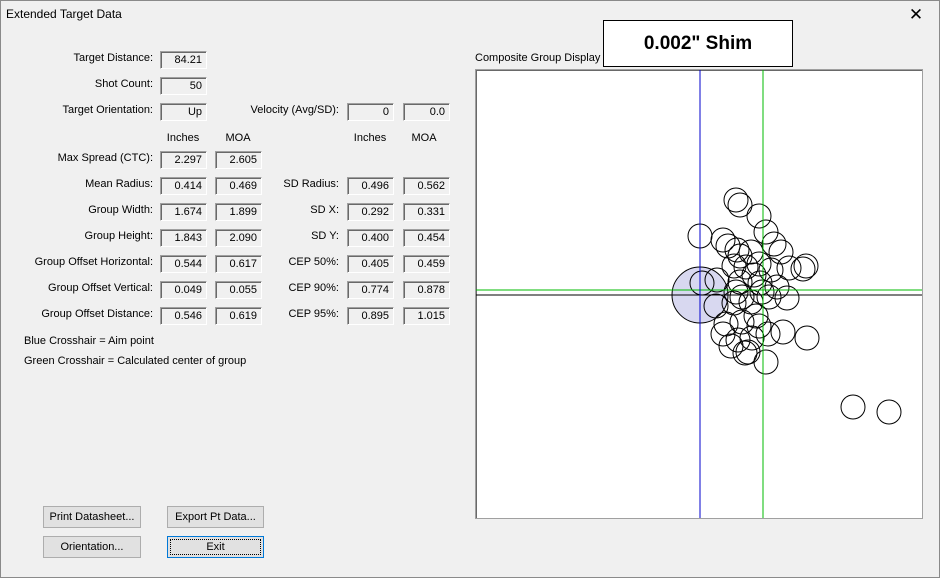 The image size is (940, 578). Describe the element at coordinates (238, 238) in the screenshot. I see `left-stat-moa-field: 2.090` at that location.